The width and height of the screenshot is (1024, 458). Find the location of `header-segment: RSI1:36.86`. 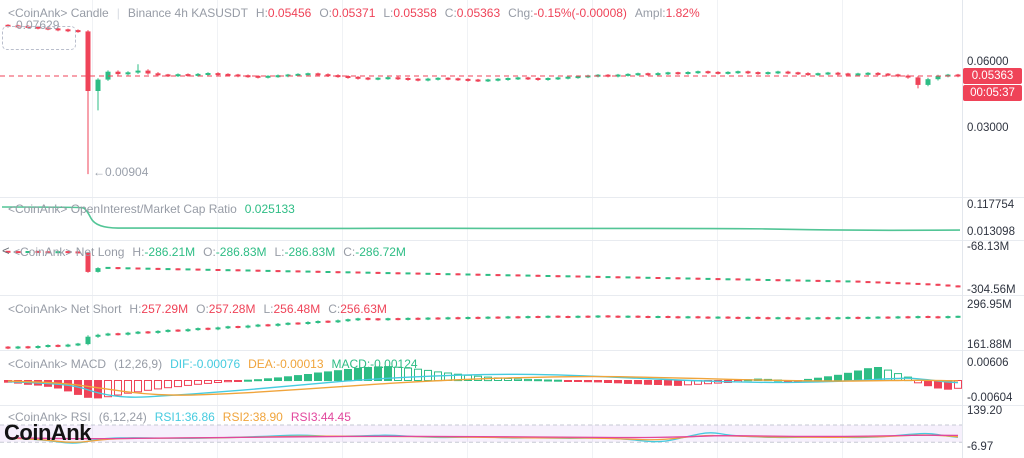

header-segment: RSI1:36.86 is located at coordinates (184, 417).